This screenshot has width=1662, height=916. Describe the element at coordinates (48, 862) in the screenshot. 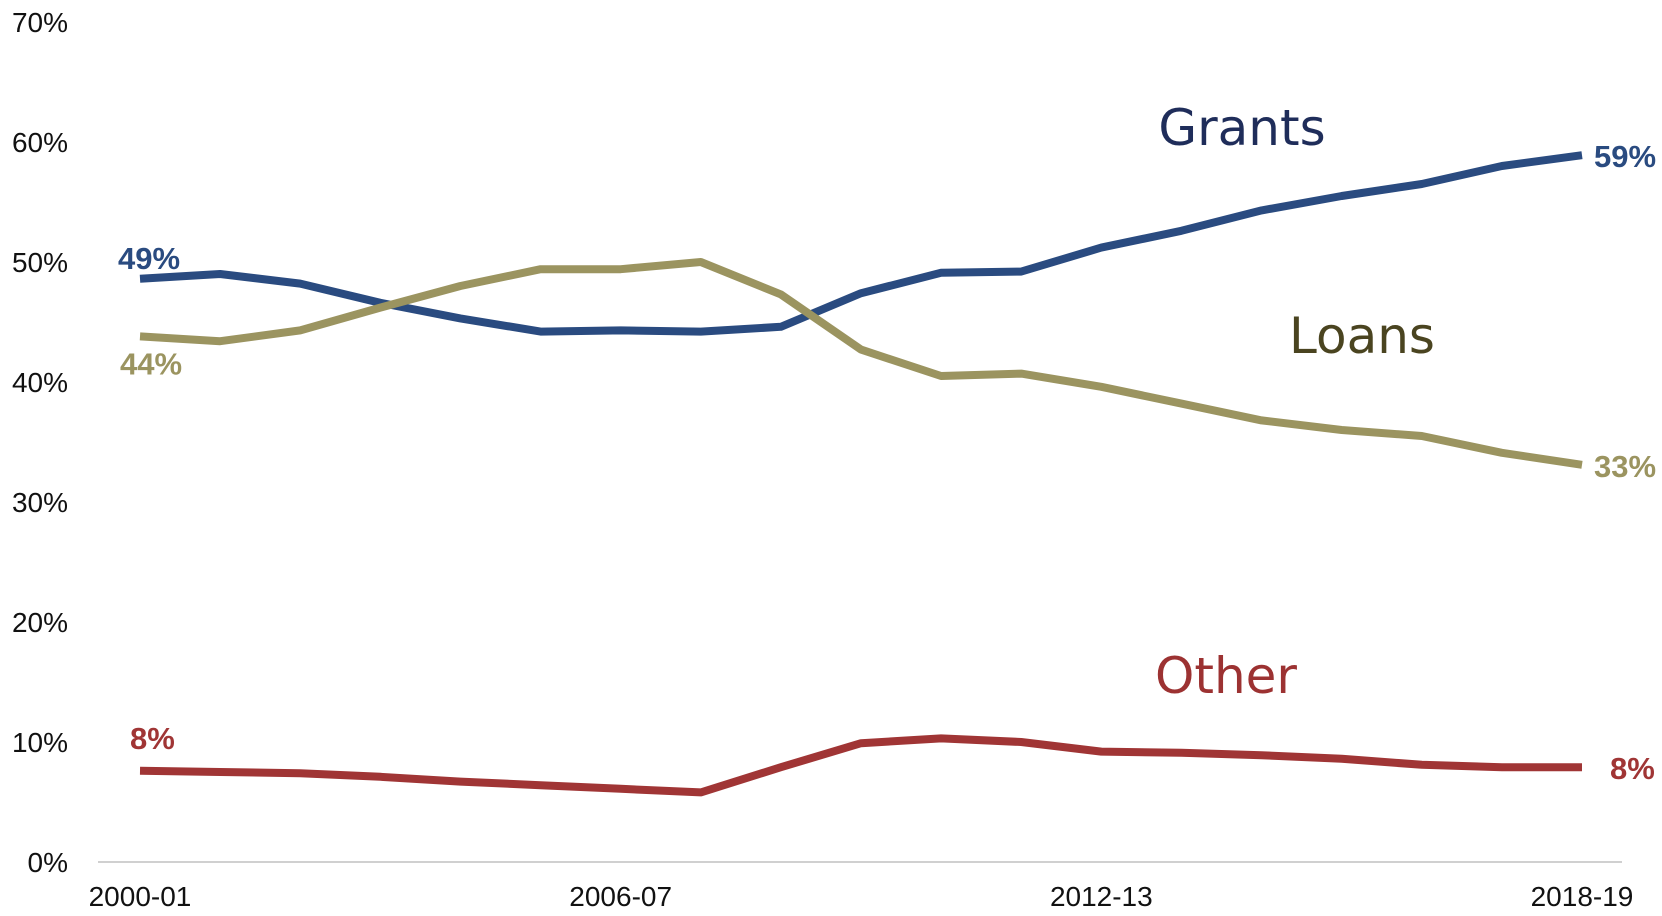

I see `y-tick-label-0: 0%` at that location.